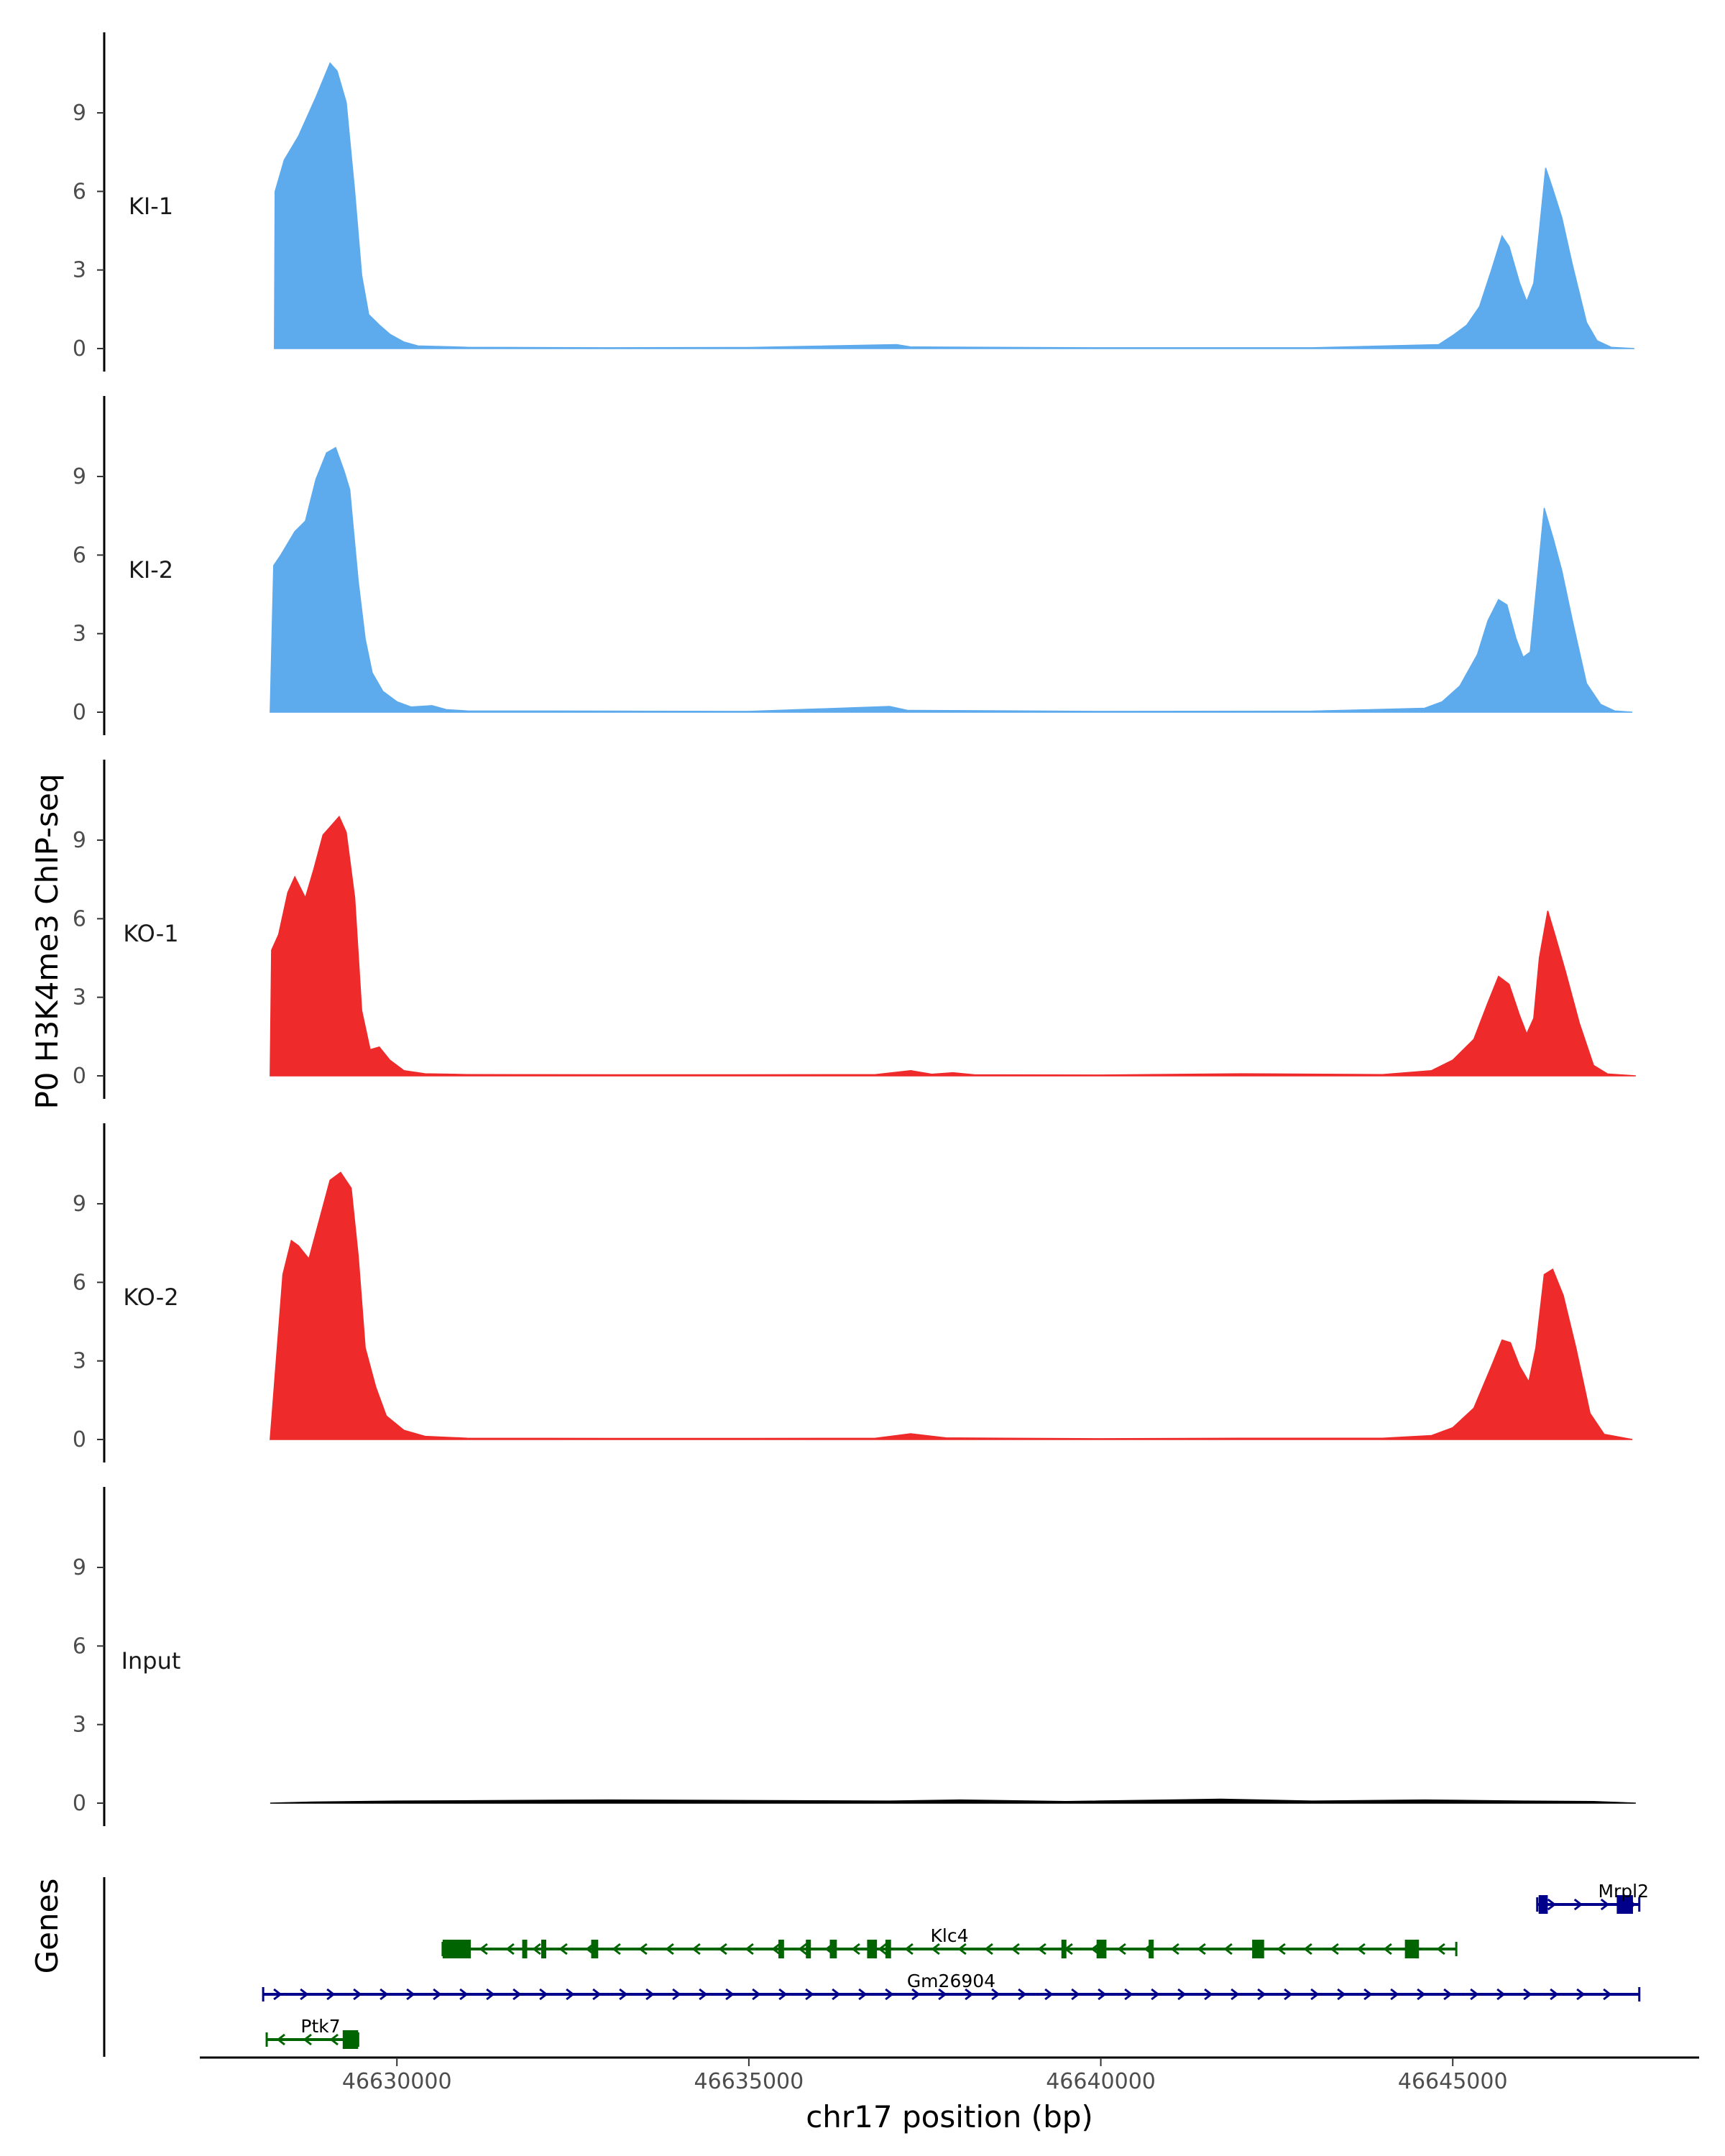  I want to click on x-tick-label: 46635000, so click(749, 2082).